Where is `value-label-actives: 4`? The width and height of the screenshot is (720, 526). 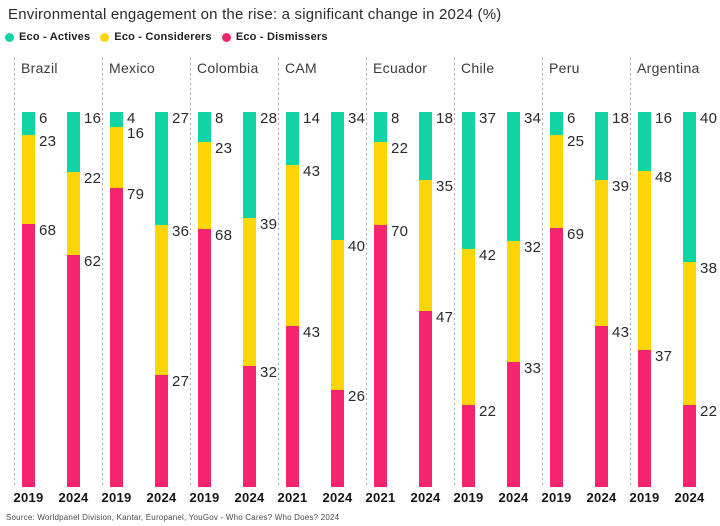
value-label-actives: 4 is located at coordinates (131, 118).